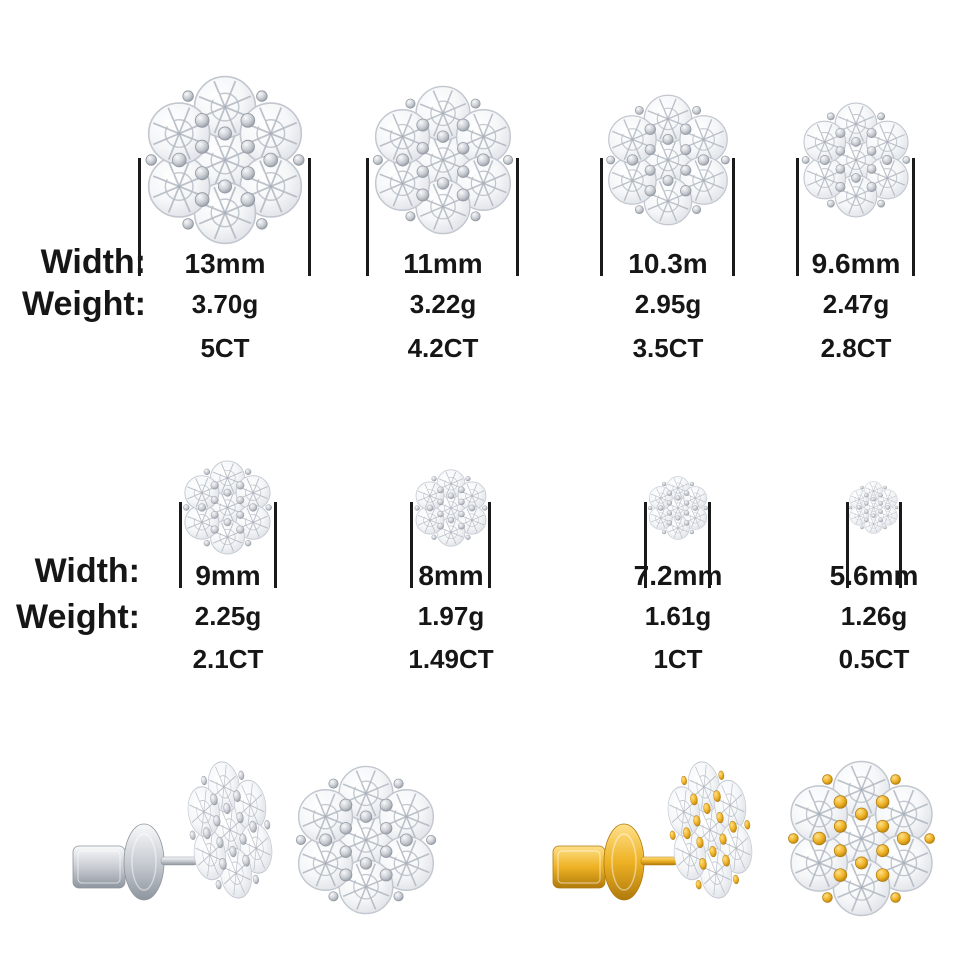 This screenshot has width=976, height=976. What do you see at coordinates (655, 830) in the screenshot?
I see `gold-pair-side-photo` at bounding box center [655, 830].